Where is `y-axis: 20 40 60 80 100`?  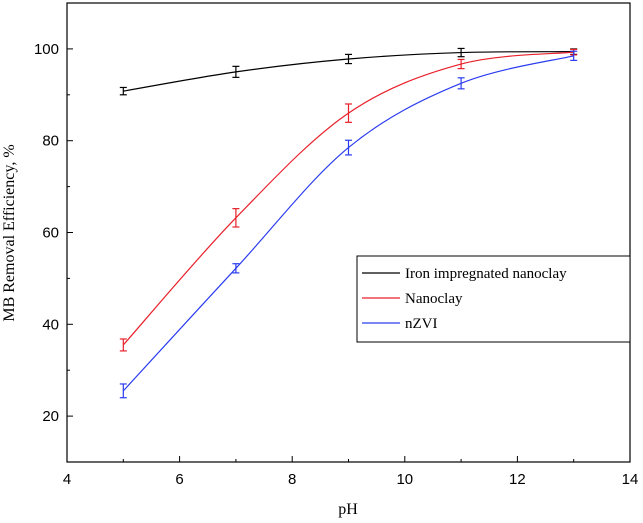
y-axis: 20 40 60 80 100 is located at coordinates (53, 232).